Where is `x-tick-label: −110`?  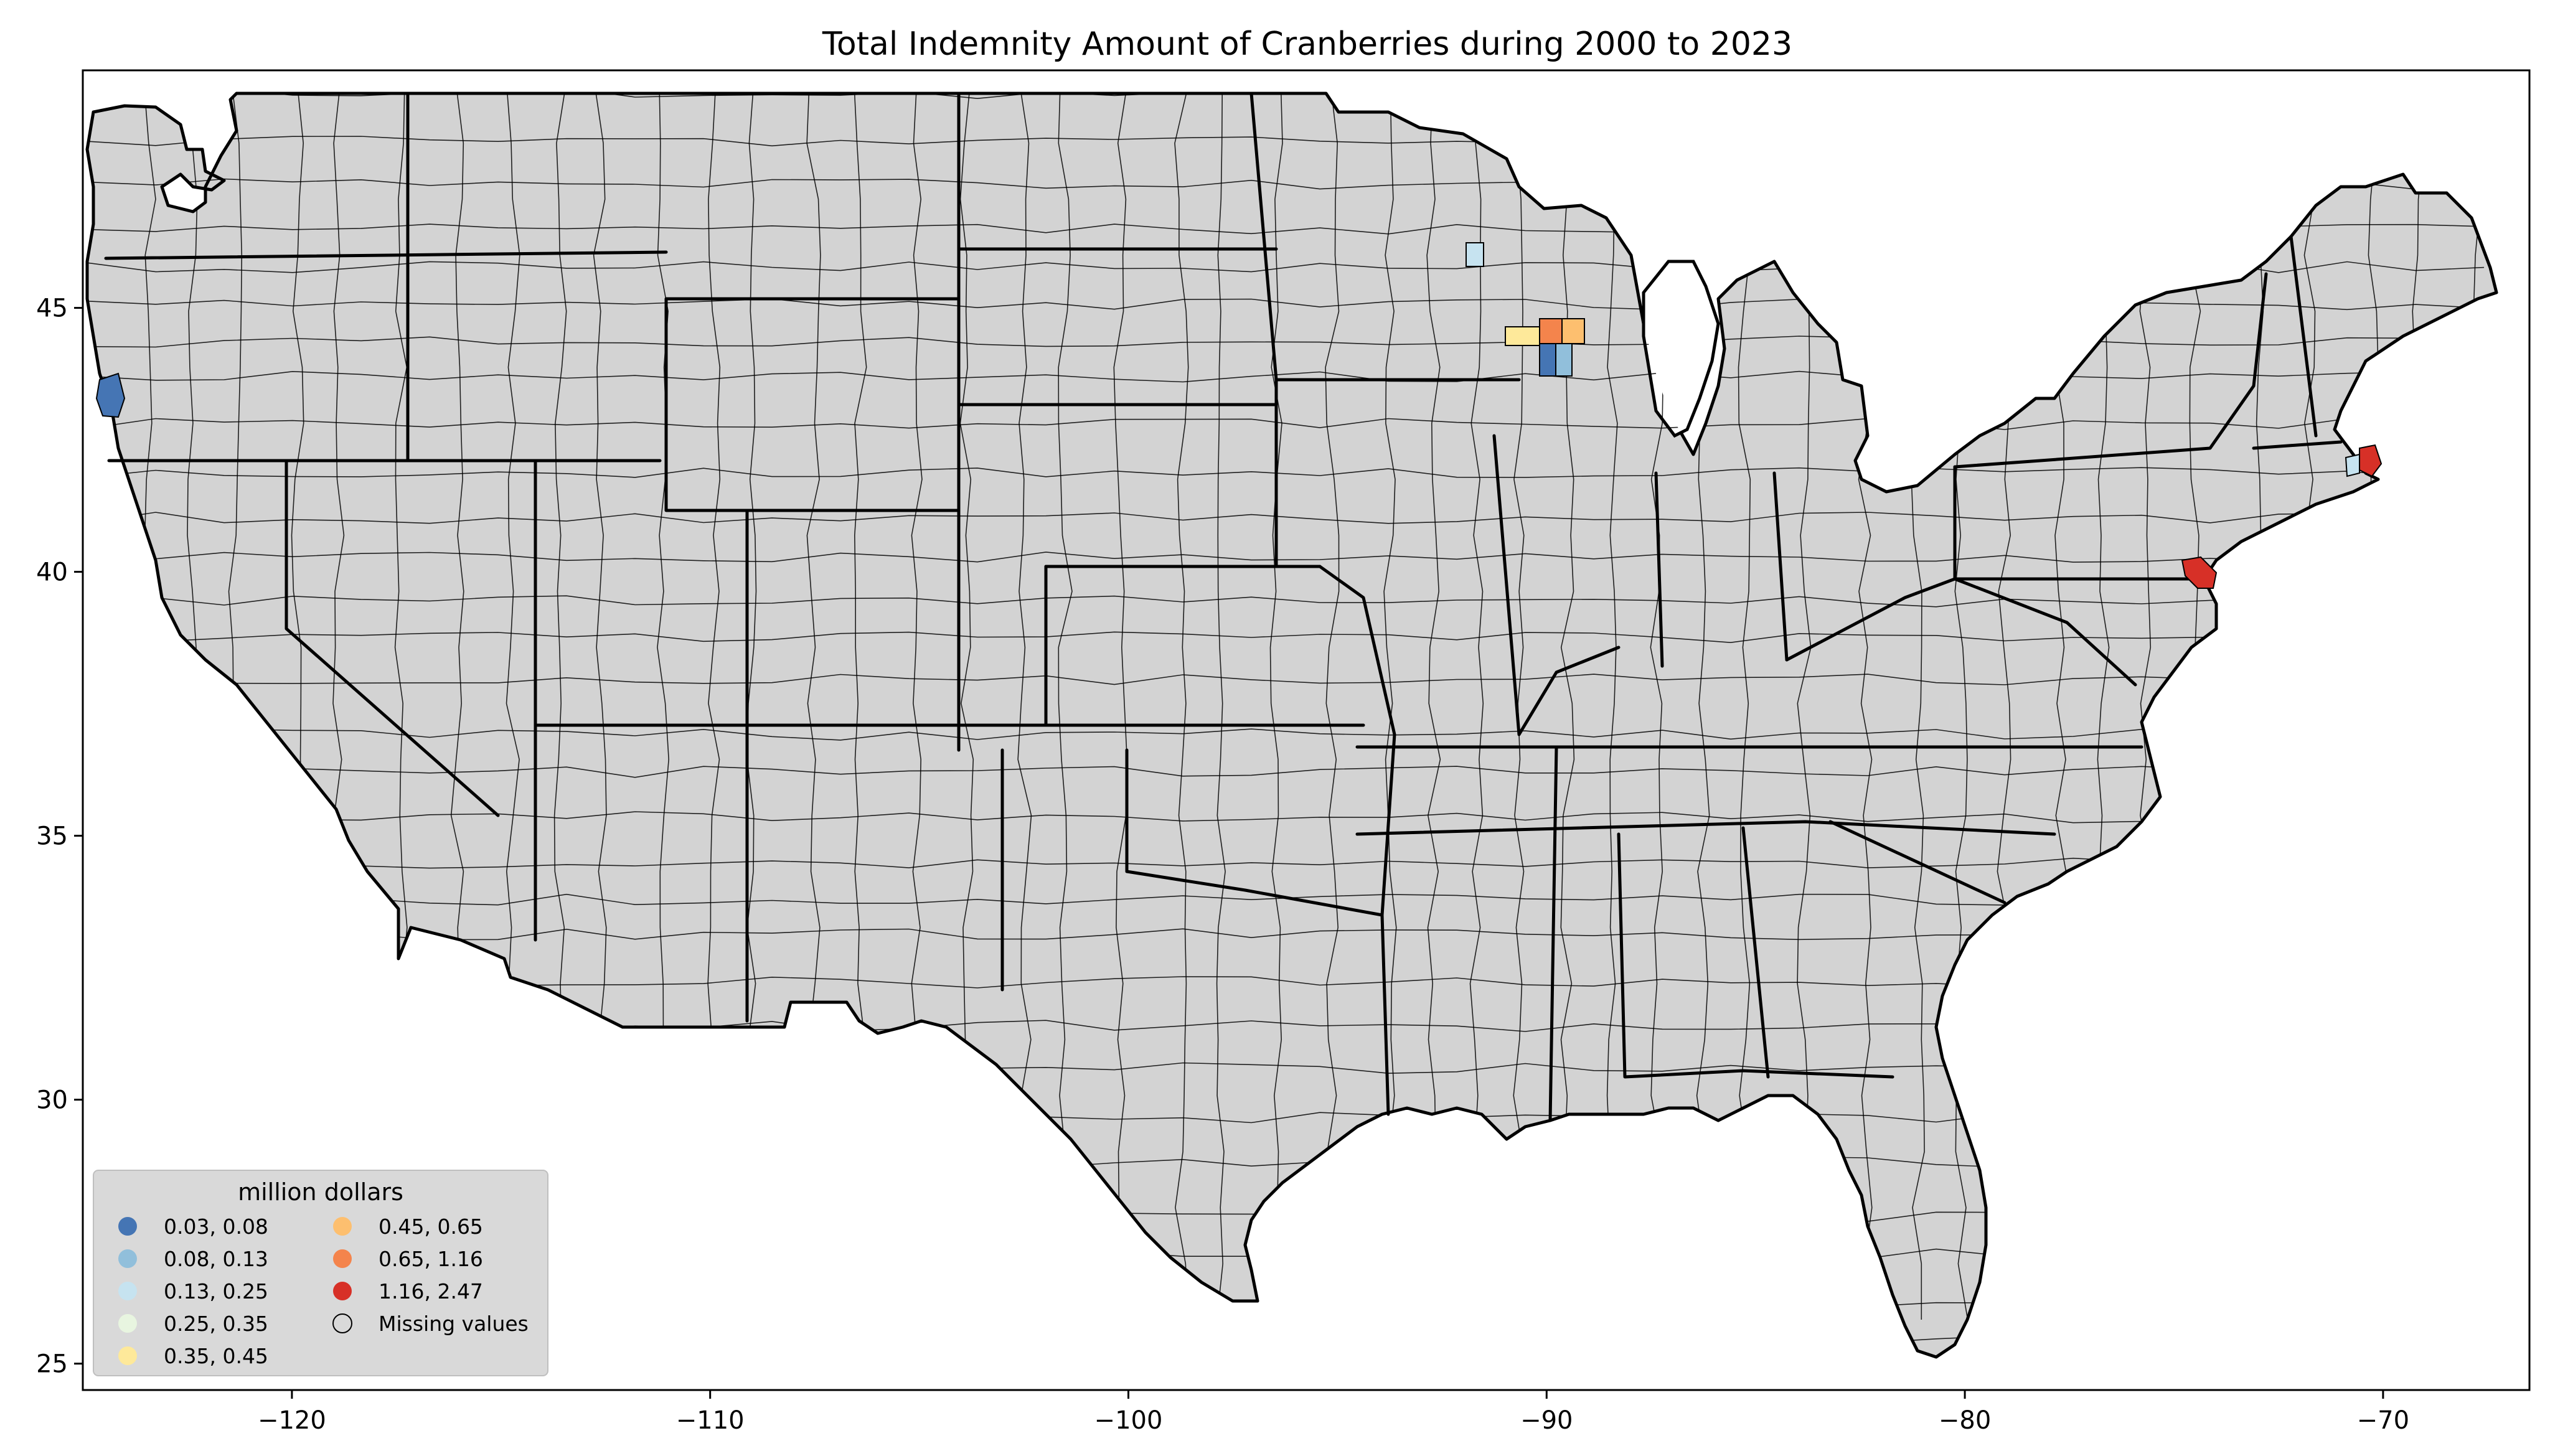 x-tick-label: −110 is located at coordinates (710, 1420).